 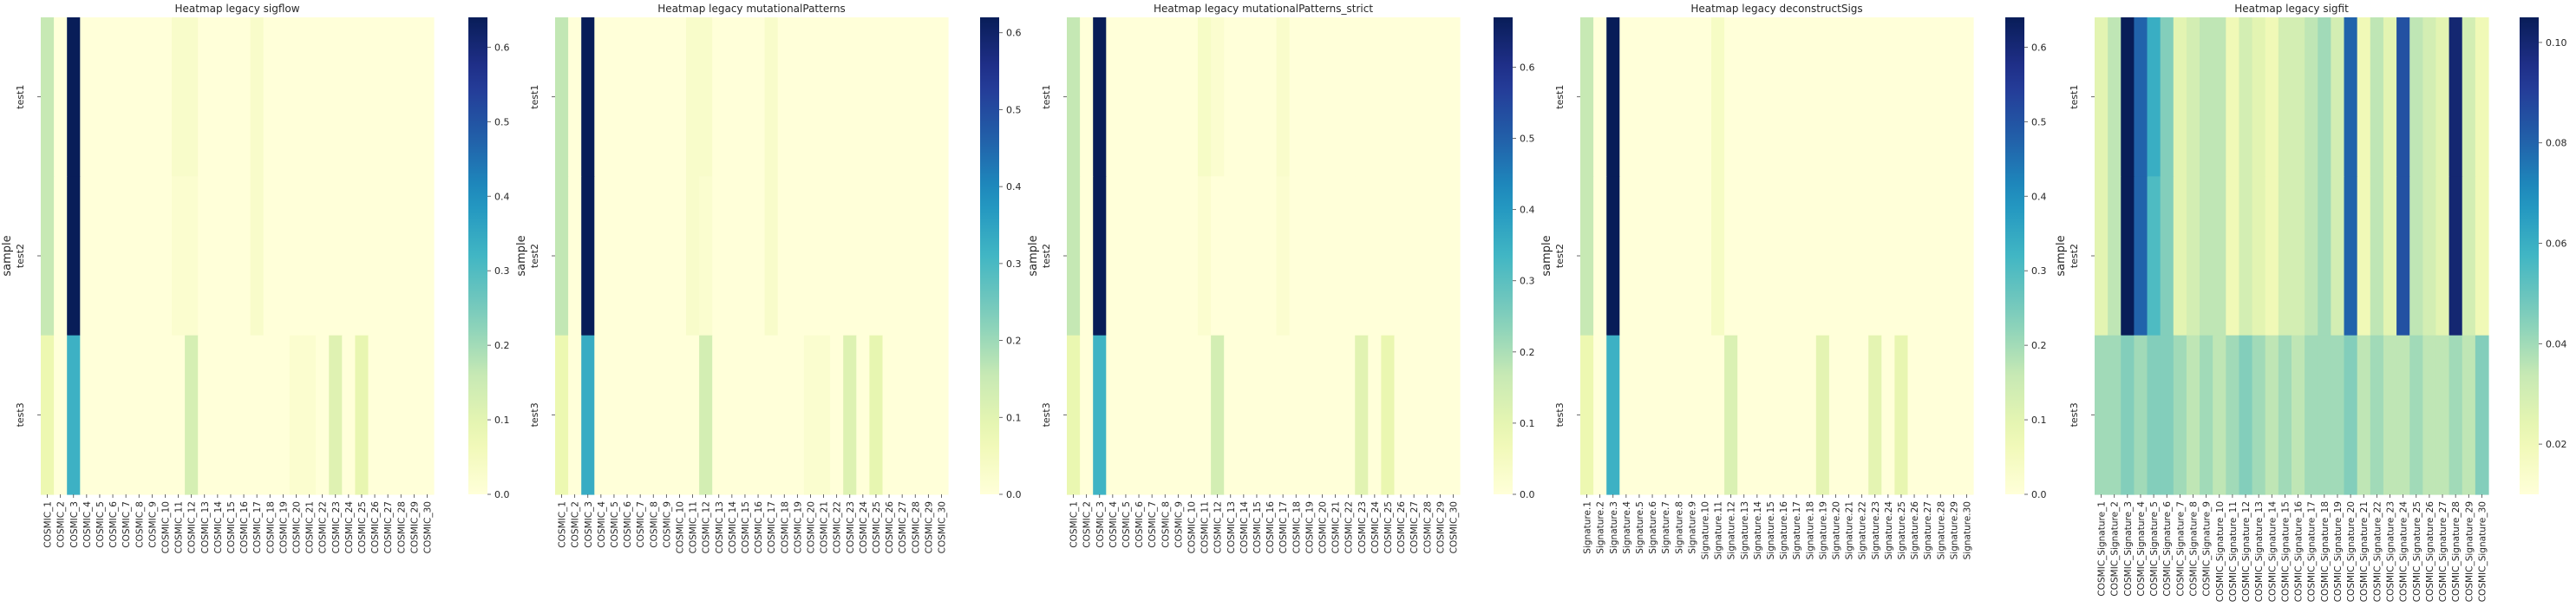 I want to click on col-tick-label: COSMIC_11, so click(x=179, y=527).